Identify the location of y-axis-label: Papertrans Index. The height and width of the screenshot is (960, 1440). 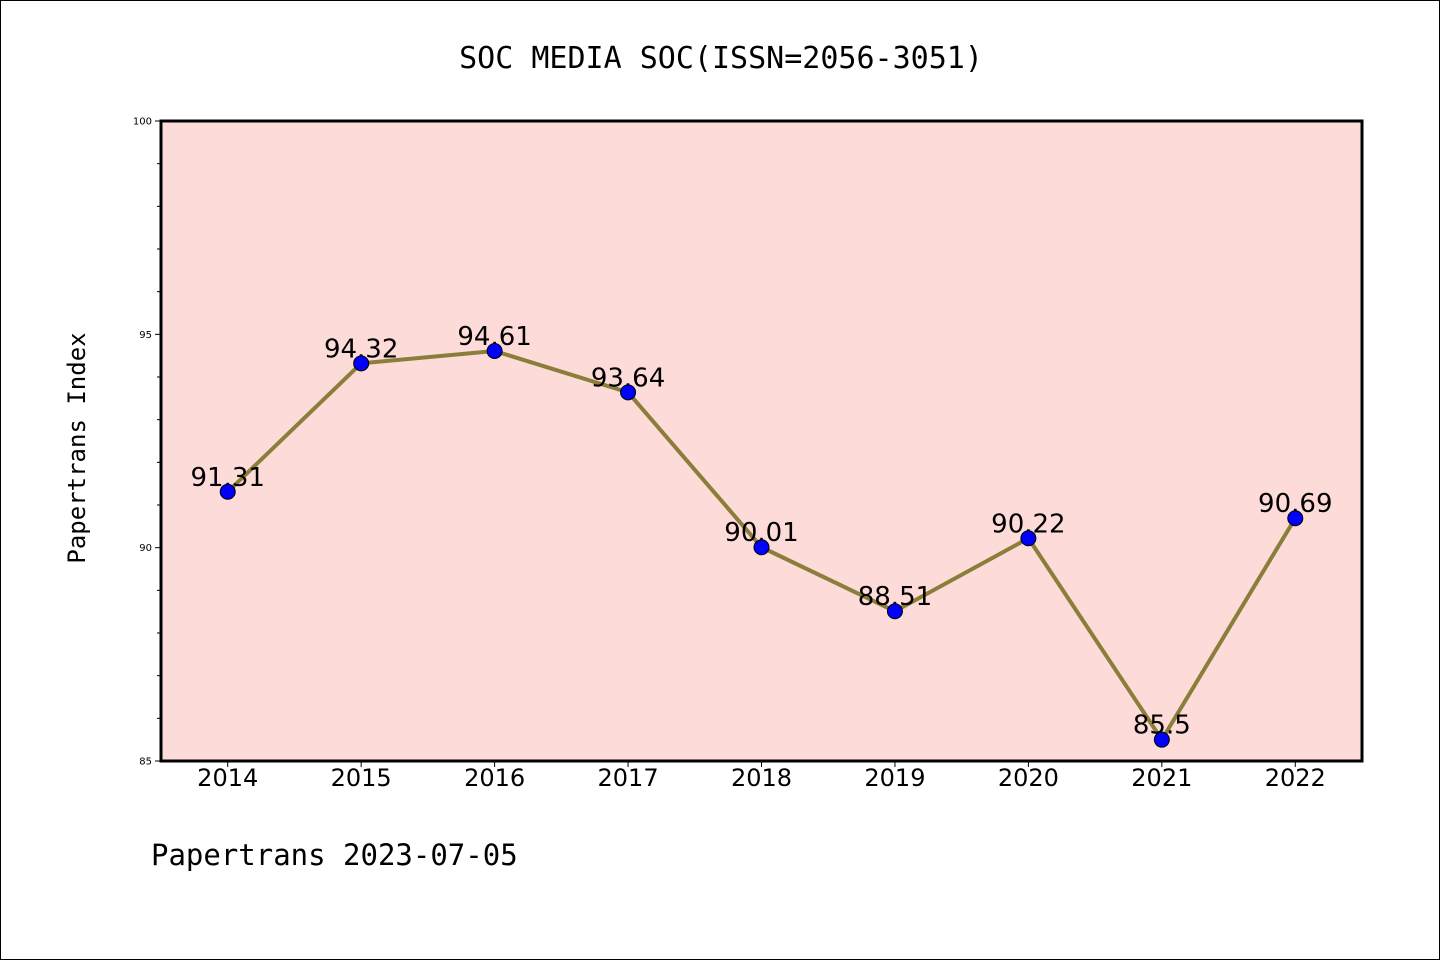
(77, 447).